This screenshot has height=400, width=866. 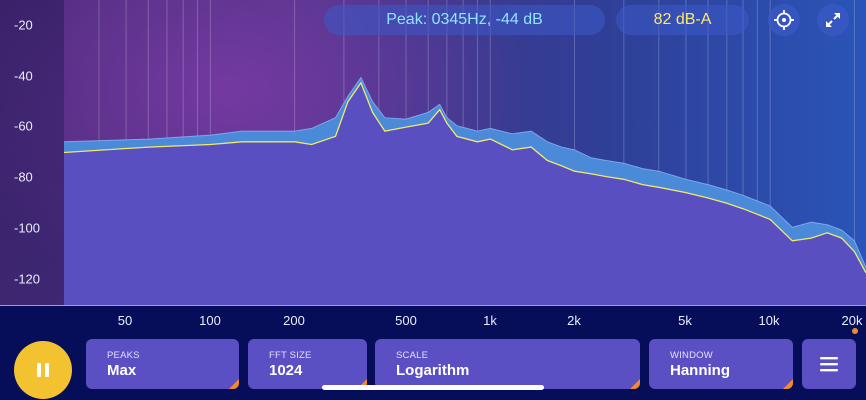 I want to click on x-tick-label: 200, so click(x=294, y=320).